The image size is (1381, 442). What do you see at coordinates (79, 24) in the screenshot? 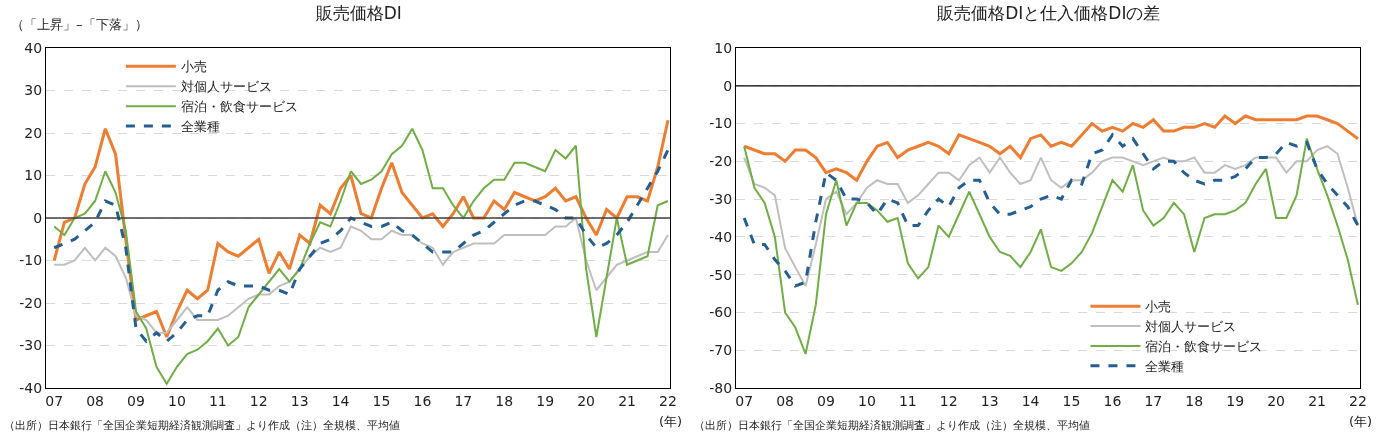
I see `y-axis-title: （「上昇」–「下落」）` at bounding box center [79, 24].